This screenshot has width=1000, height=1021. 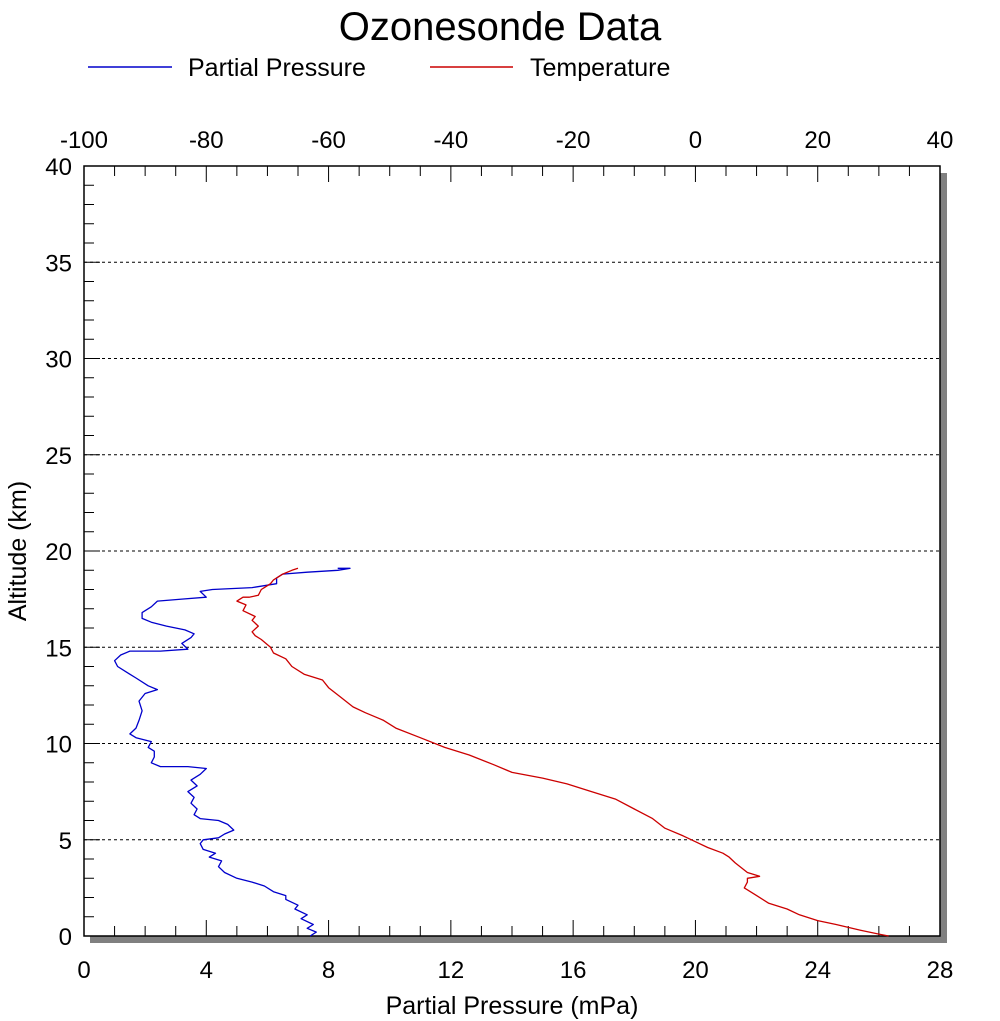 What do you see at coordinates (58, 552) in the screenshot?
I see `y-tick-label: 20` at bounding box center [58, 552].